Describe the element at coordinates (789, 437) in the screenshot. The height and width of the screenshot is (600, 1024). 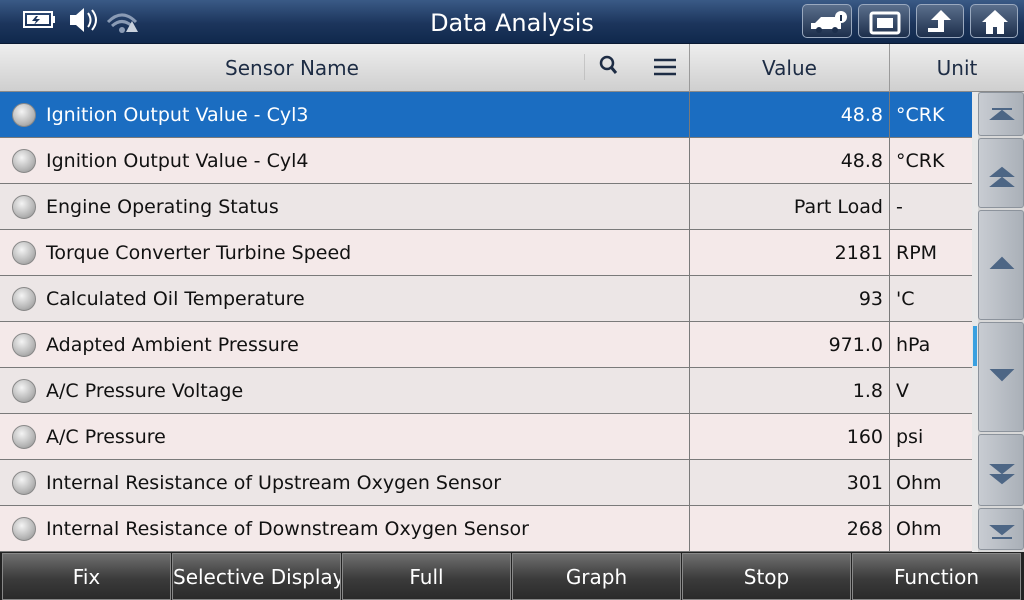
I see `sensor-value: 160` at that location.